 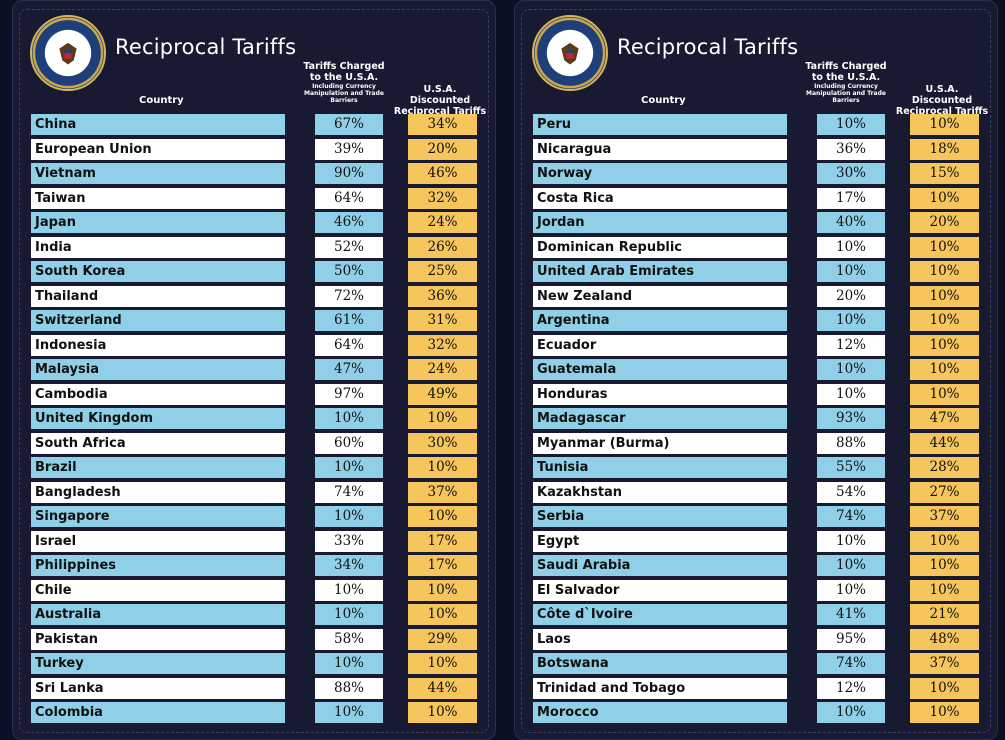 I want to click on country-cell: United Arab Emirates, so click(x=660, y=271).